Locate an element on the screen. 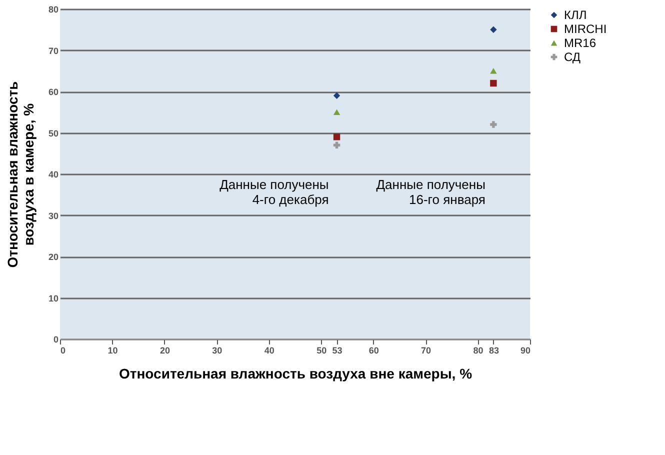  x-tick-label: 10 is located at coordinates (113, 351).